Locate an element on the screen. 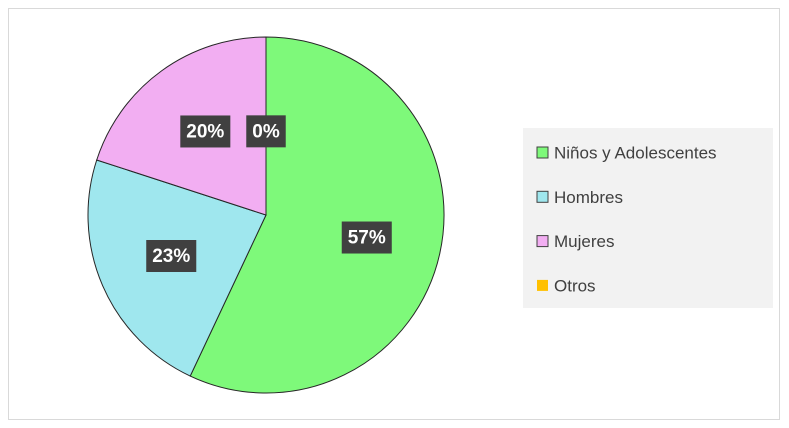 The width and height of the screenshot is (789, 428). data-label: 23% is located at coordinates (171, 256).